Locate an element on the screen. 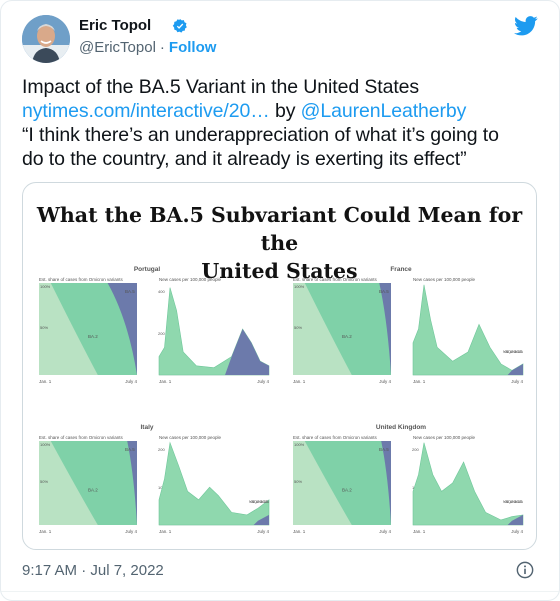 The image size is (560, 601). panel-3-cases-ba5-area is located at coordinates (261, 519).